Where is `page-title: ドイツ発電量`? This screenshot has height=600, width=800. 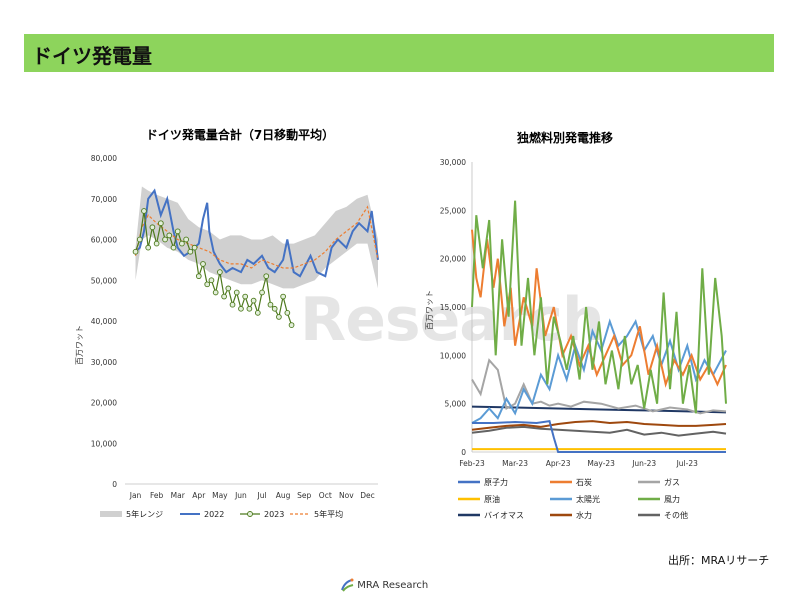 page-title: ドイツ発電量 is located at coordinates (92, 56).